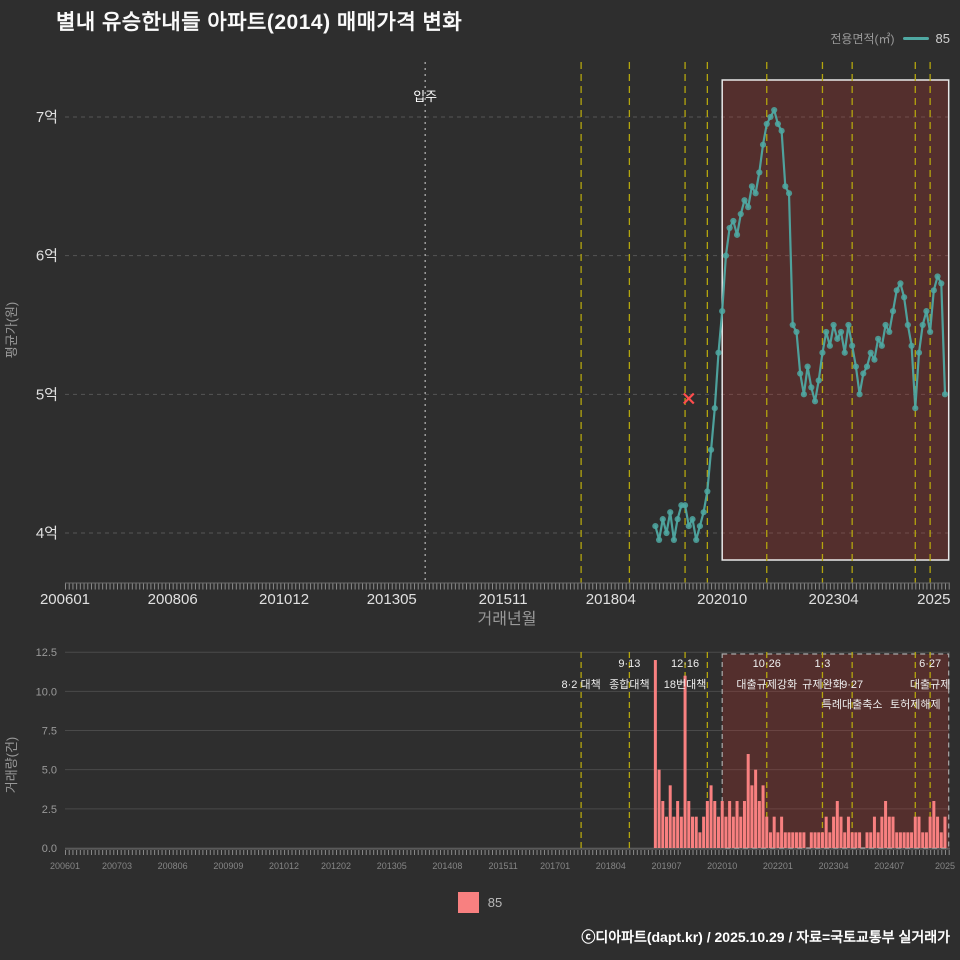 This screenshot has width=960, height=960. Describe the element at coordinates (852, 704) in the screenshot. I see `policy-annotation: 특례대출축소` at that location.